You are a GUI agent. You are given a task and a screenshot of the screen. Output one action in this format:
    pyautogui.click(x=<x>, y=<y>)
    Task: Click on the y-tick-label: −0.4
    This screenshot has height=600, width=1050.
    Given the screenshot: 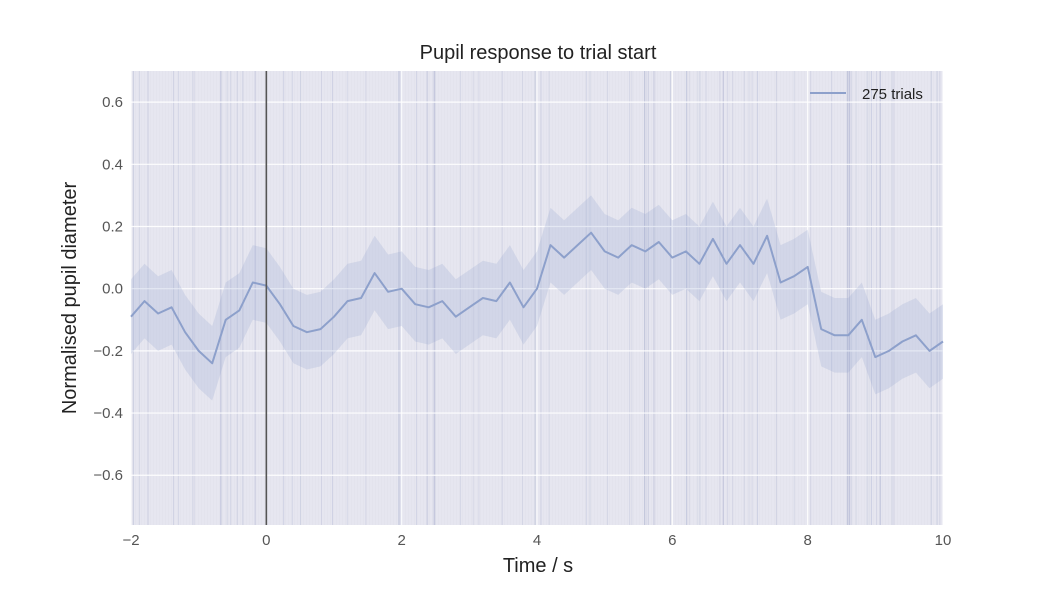 What is the action you would take?
    pyautogui.click(x=108, y=413)
    